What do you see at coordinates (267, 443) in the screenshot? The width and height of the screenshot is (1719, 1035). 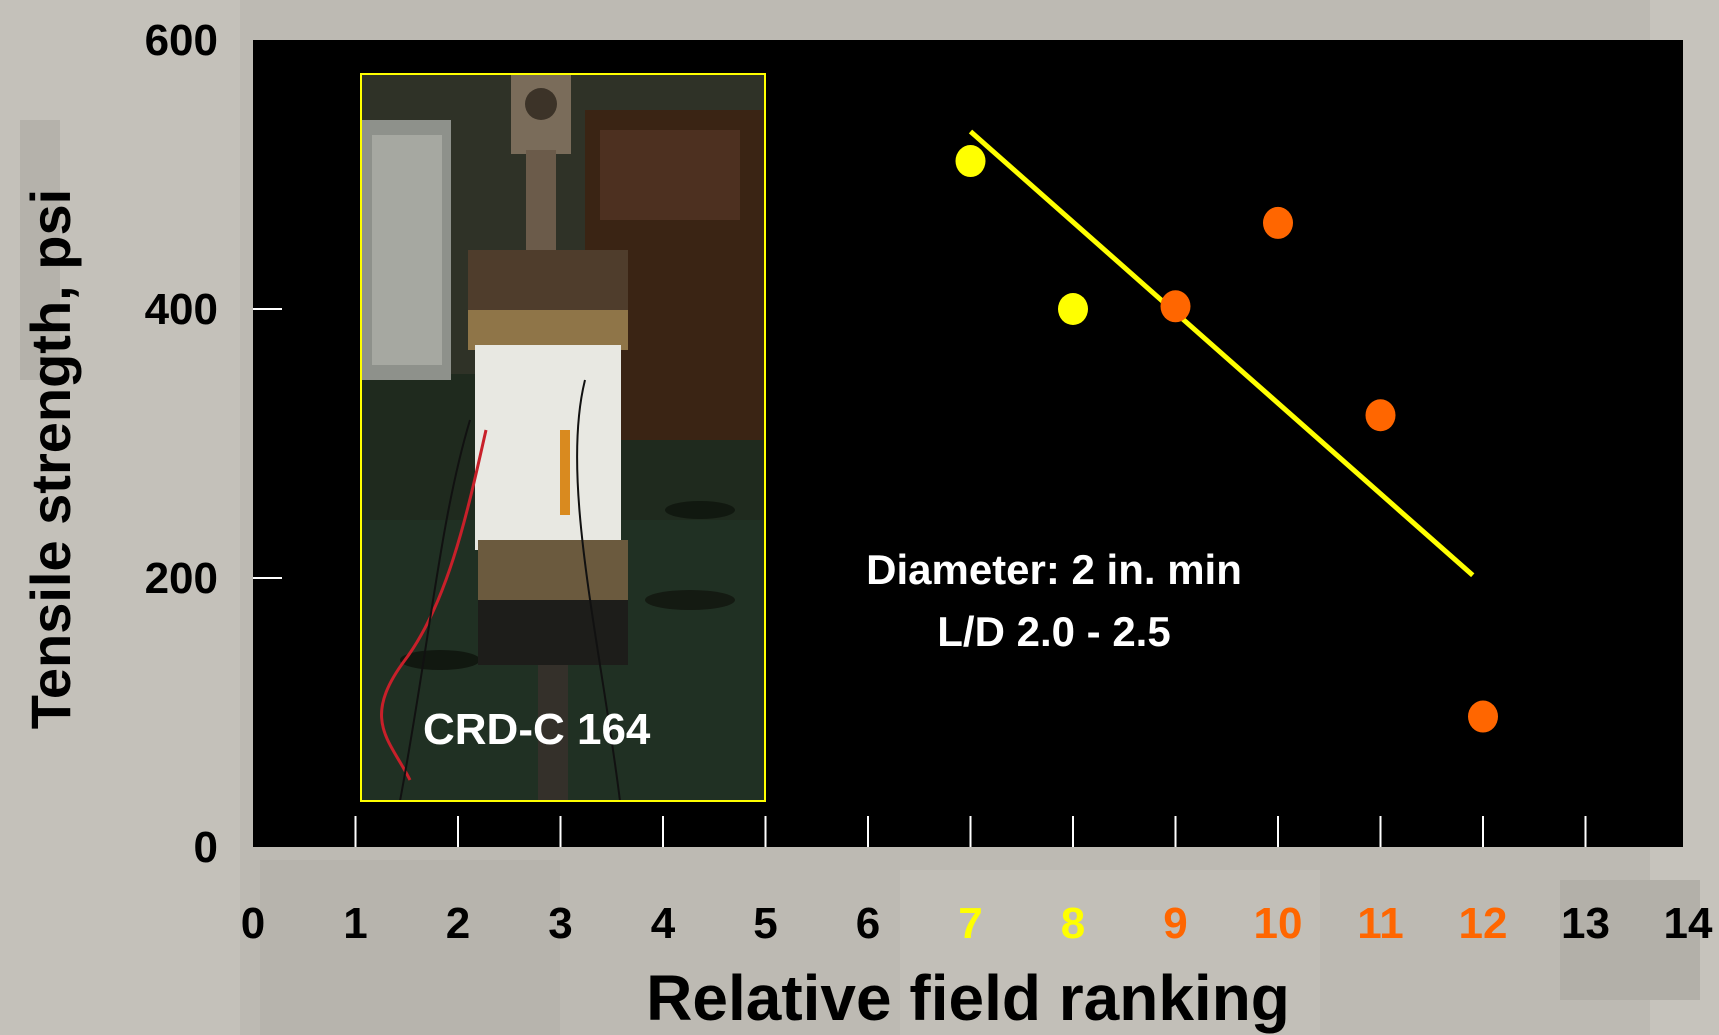 I see `y-tick-marks` at bounding box center [267, 443].